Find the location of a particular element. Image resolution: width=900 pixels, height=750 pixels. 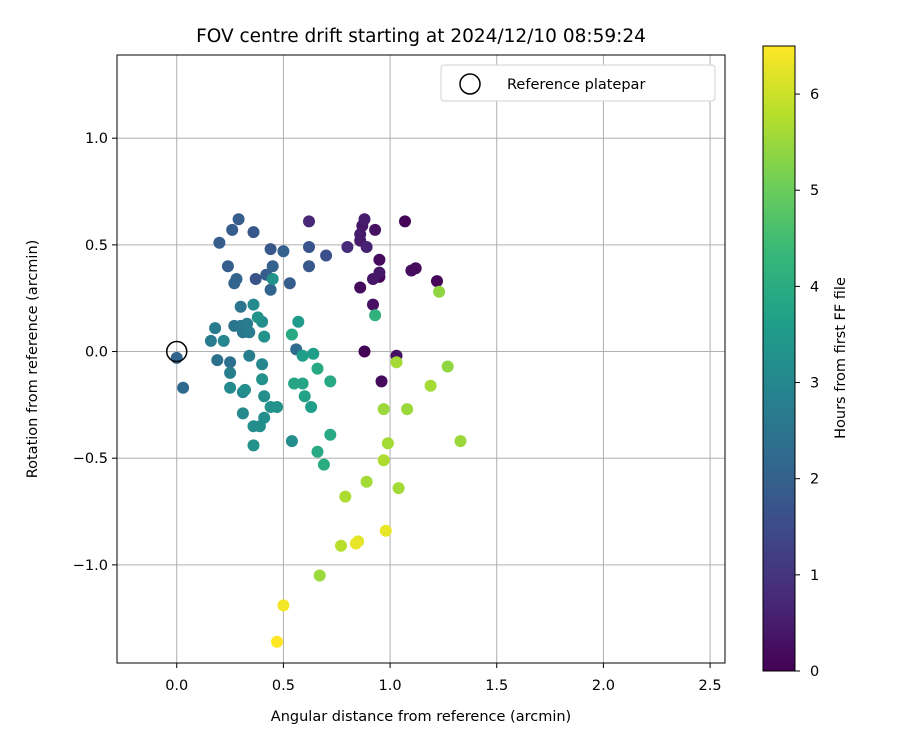

y-axis-ticks: −1.0 −0.5 0.0 0.5 1.0 is located at coordinates (95, 352).